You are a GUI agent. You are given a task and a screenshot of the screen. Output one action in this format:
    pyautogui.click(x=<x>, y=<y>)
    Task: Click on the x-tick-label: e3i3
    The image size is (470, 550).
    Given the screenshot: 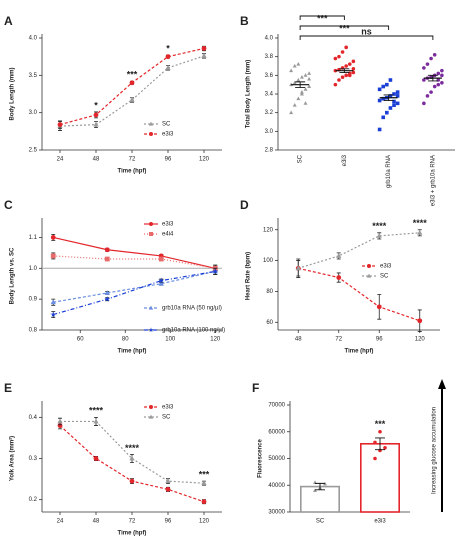 What is the action you would take?
    pyautogui.click(x=345, y=160)
    